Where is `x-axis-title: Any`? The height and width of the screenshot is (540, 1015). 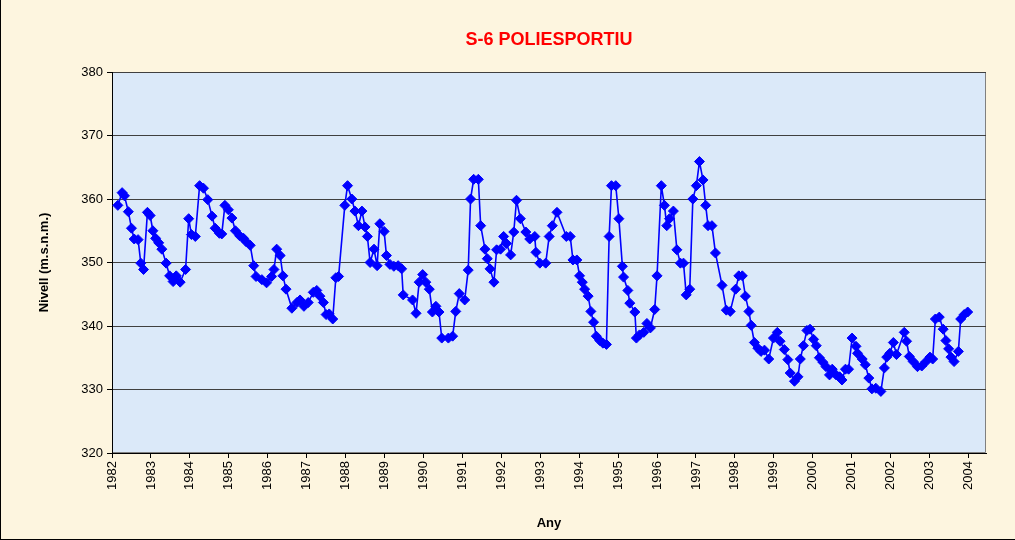 x-axis-title: Any is located at coordinates (549, 522).